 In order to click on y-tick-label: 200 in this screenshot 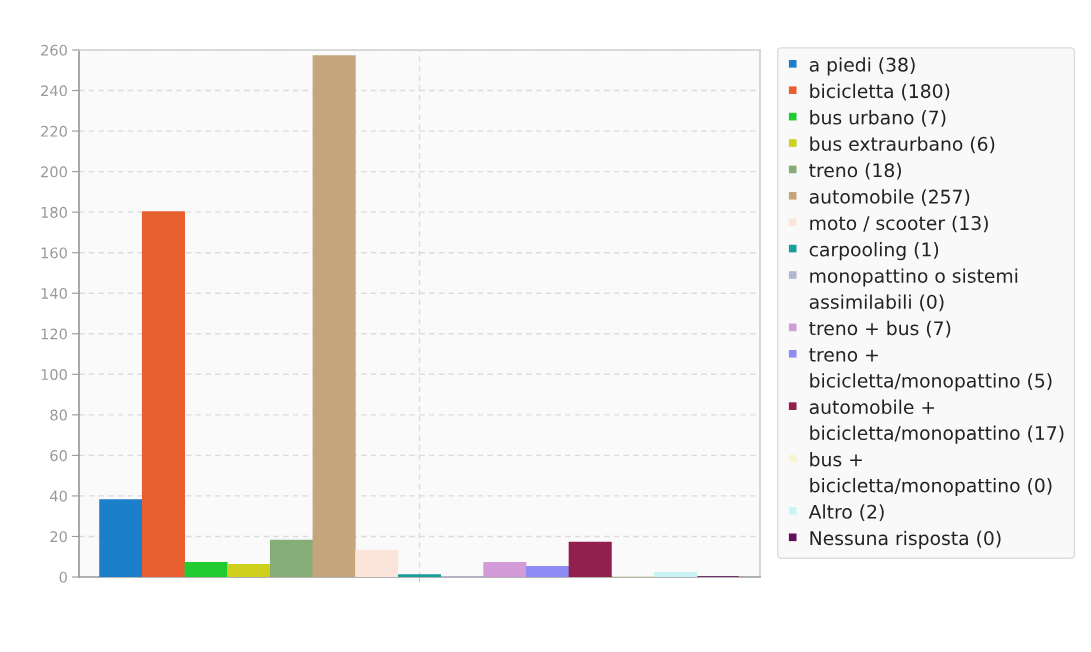, I will do `click(54, 172)`.